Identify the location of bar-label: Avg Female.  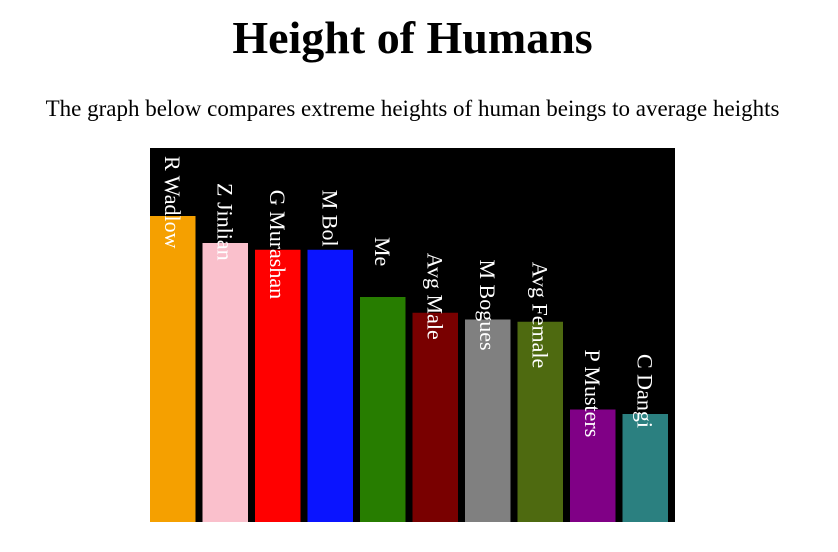
(540, 315).